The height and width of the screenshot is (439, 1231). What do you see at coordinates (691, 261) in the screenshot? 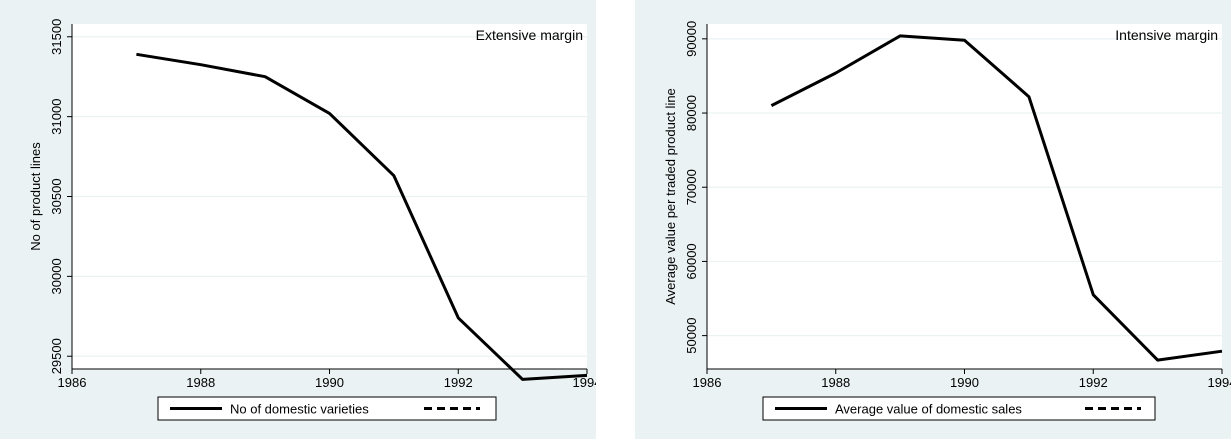
I see `y-tick-label: 60000` at bounding box center [691, 261].